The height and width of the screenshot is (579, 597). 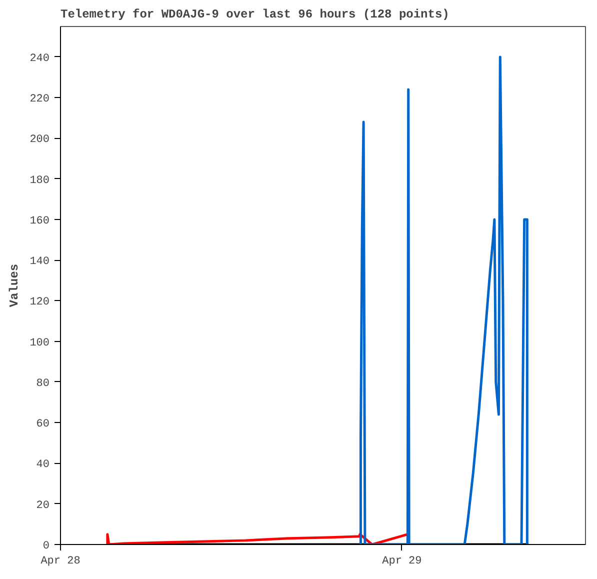 I want to click on x-tick-label: Apr 28, so click(x=60, y=562).